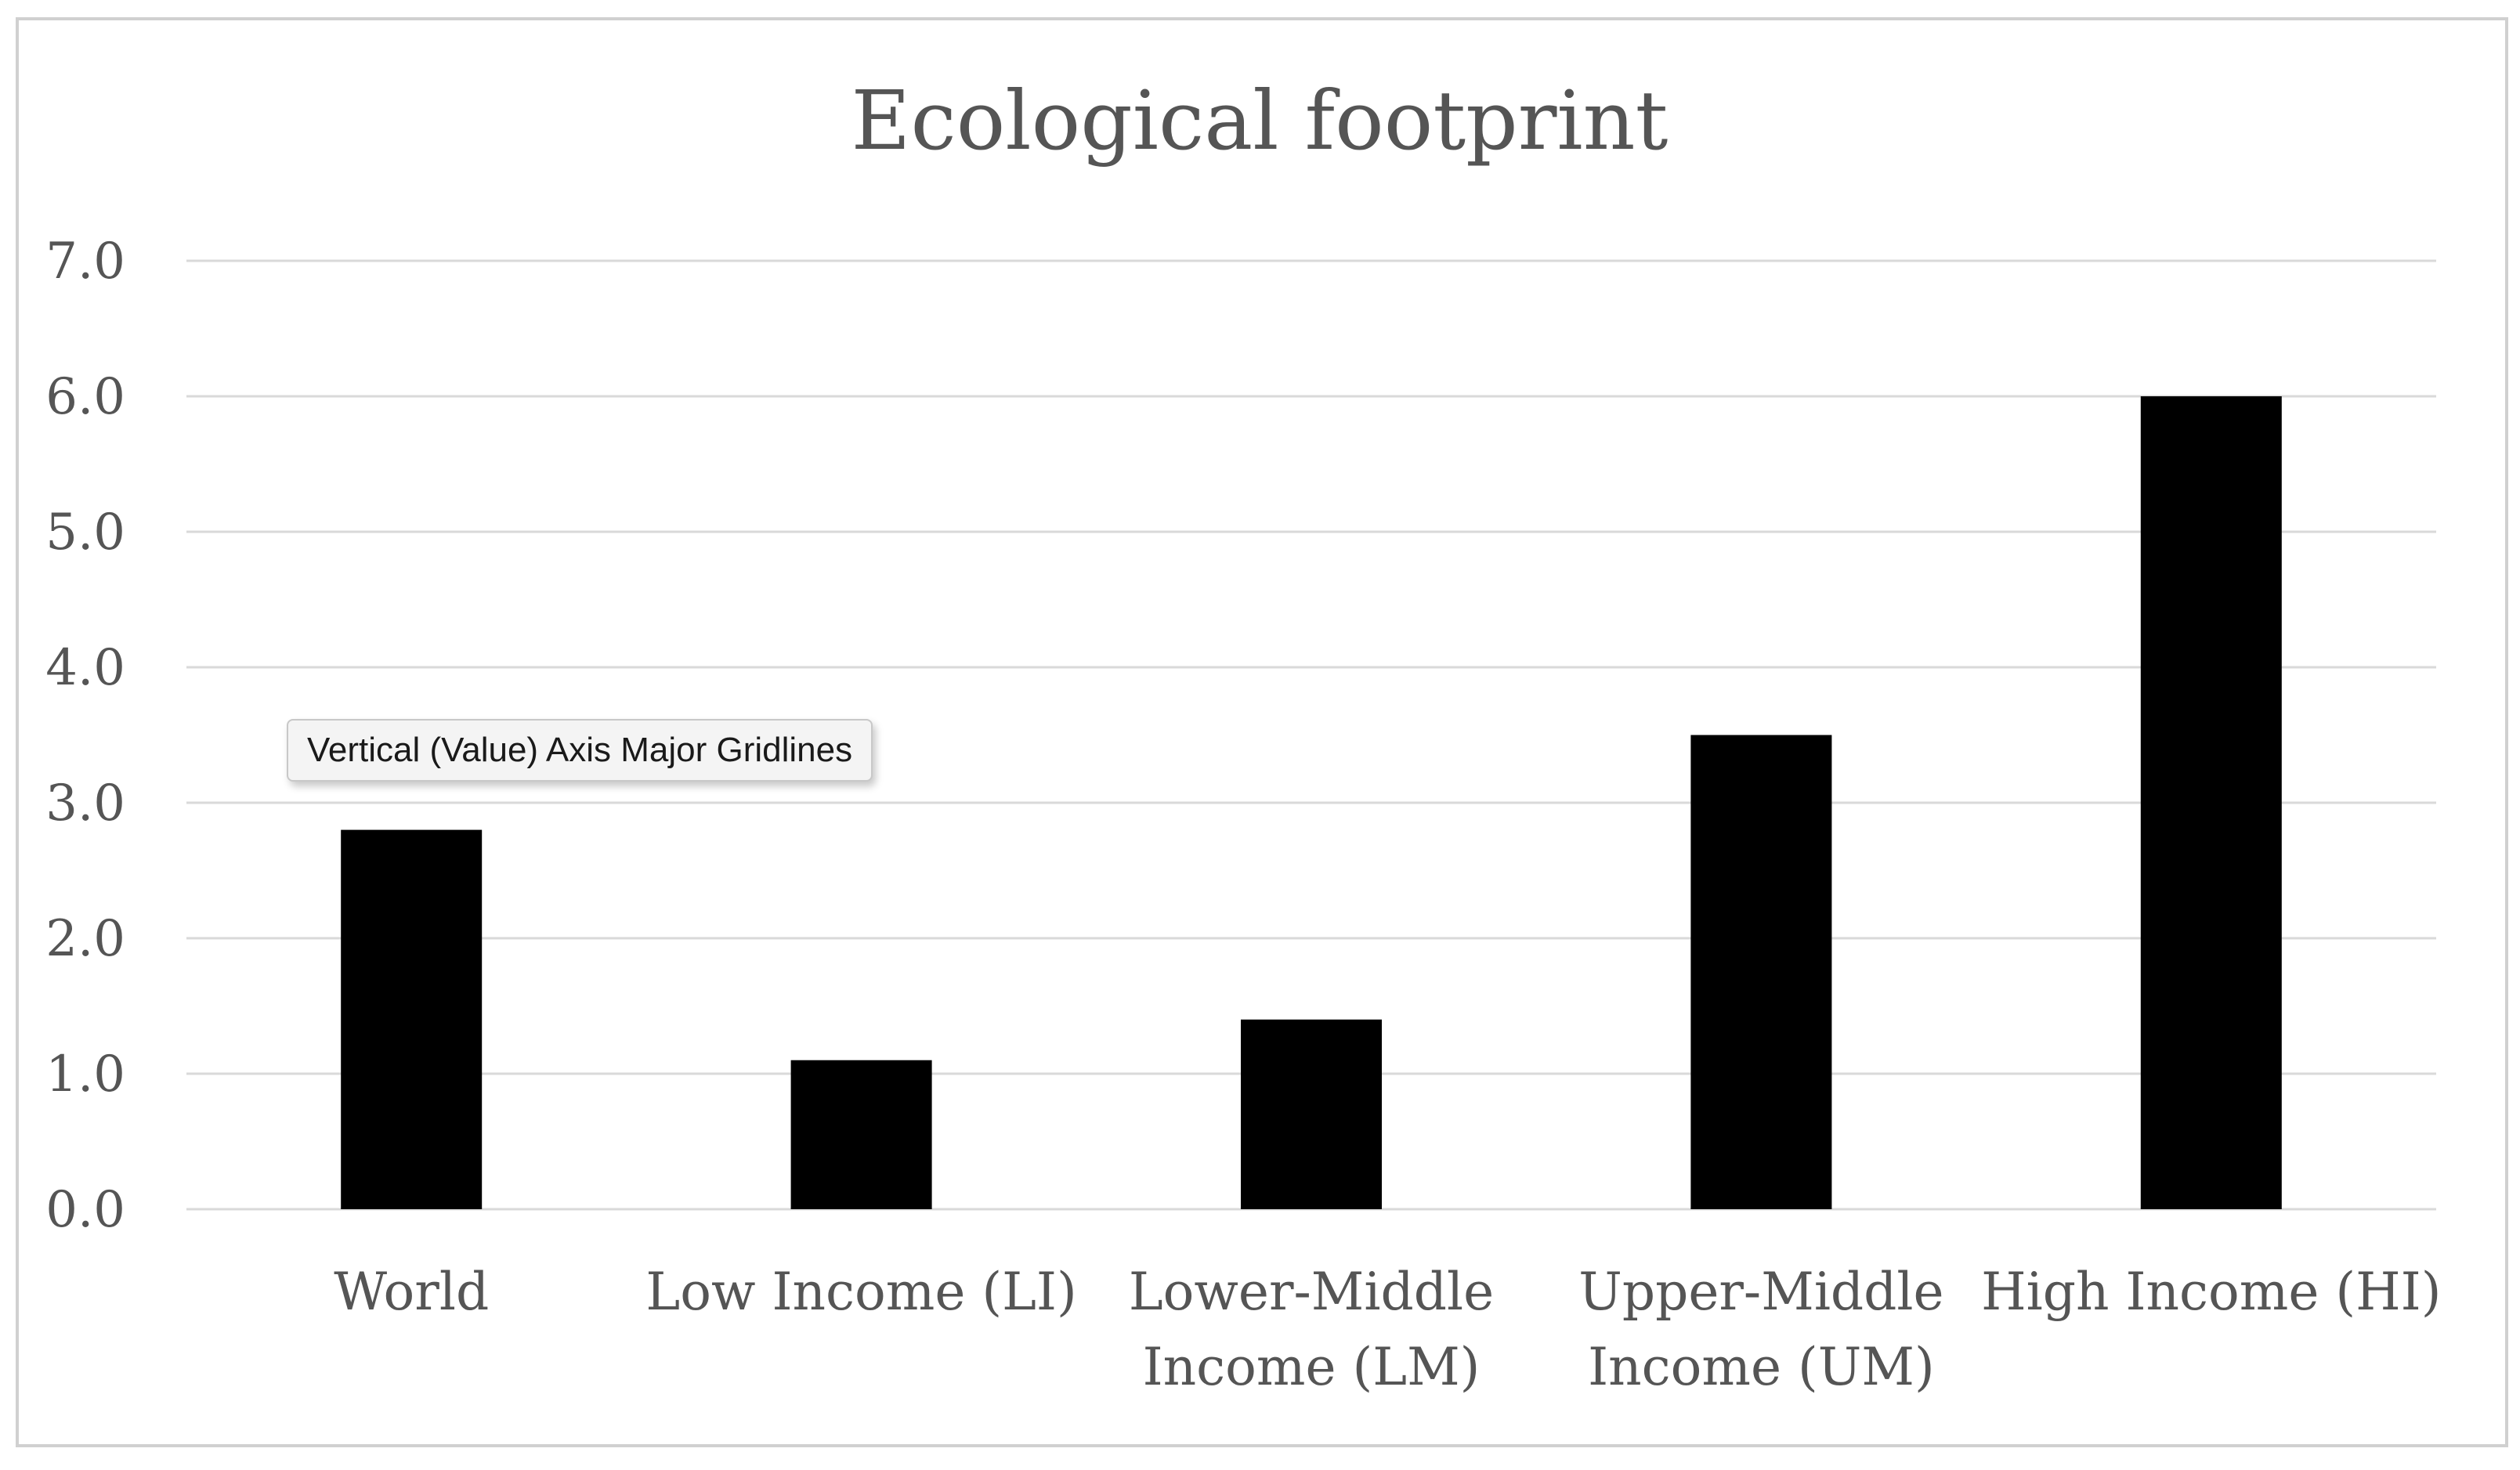 The height and width of the screenshot is (1470, 2520). Describe the element at coordinates (85, 1210) in the screenshot. I see `y-tick-label: 0.0` at that location.